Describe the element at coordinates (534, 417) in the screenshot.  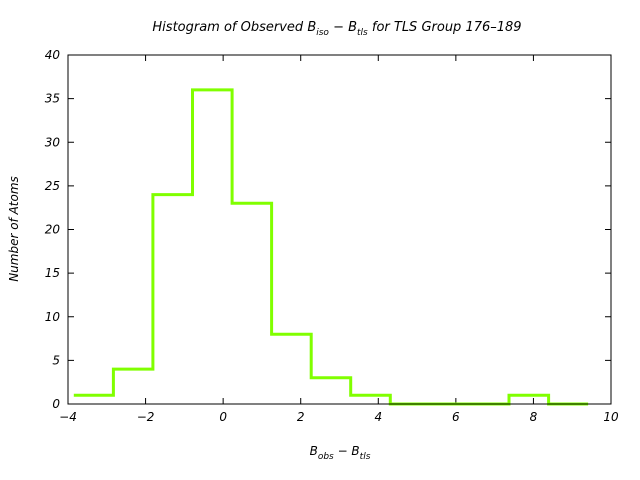
I see `x-tick-label: 8` at that location.